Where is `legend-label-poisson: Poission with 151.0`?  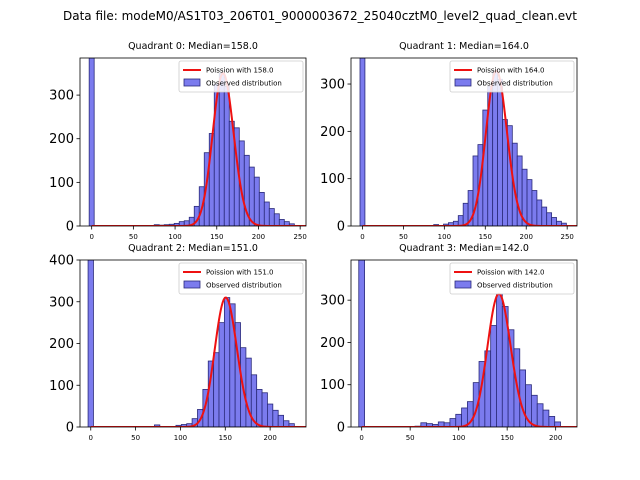 legend-label-poisson: Poission with 151.0 is located at coordinates (240, 273).